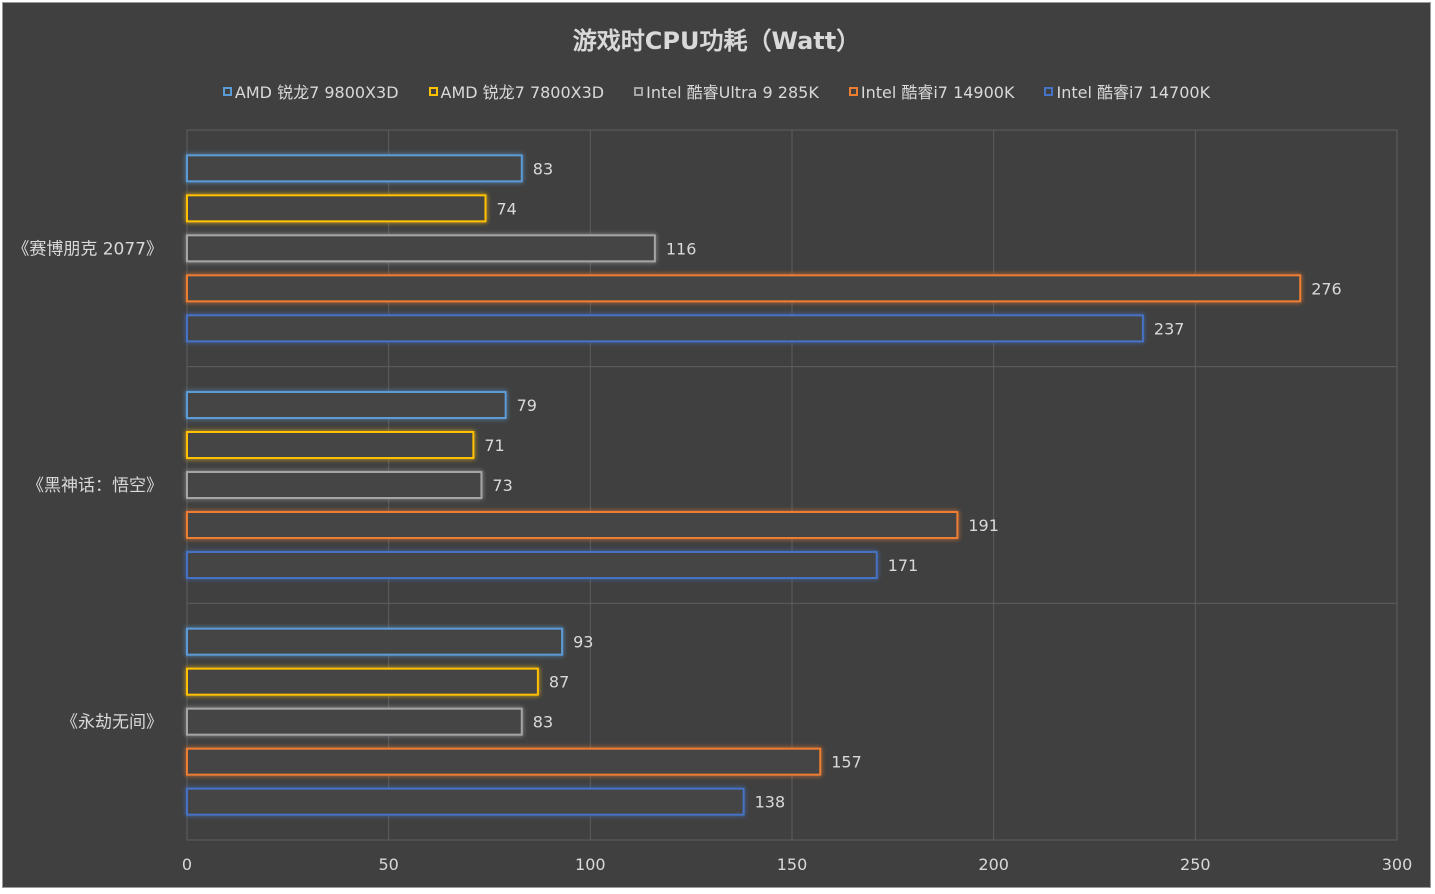 The width and height of the screenshot is (1435, 894). Describe the element at coordinates (1397, 864) in the screenshot. I see `x-tick-label: 300` at that location.